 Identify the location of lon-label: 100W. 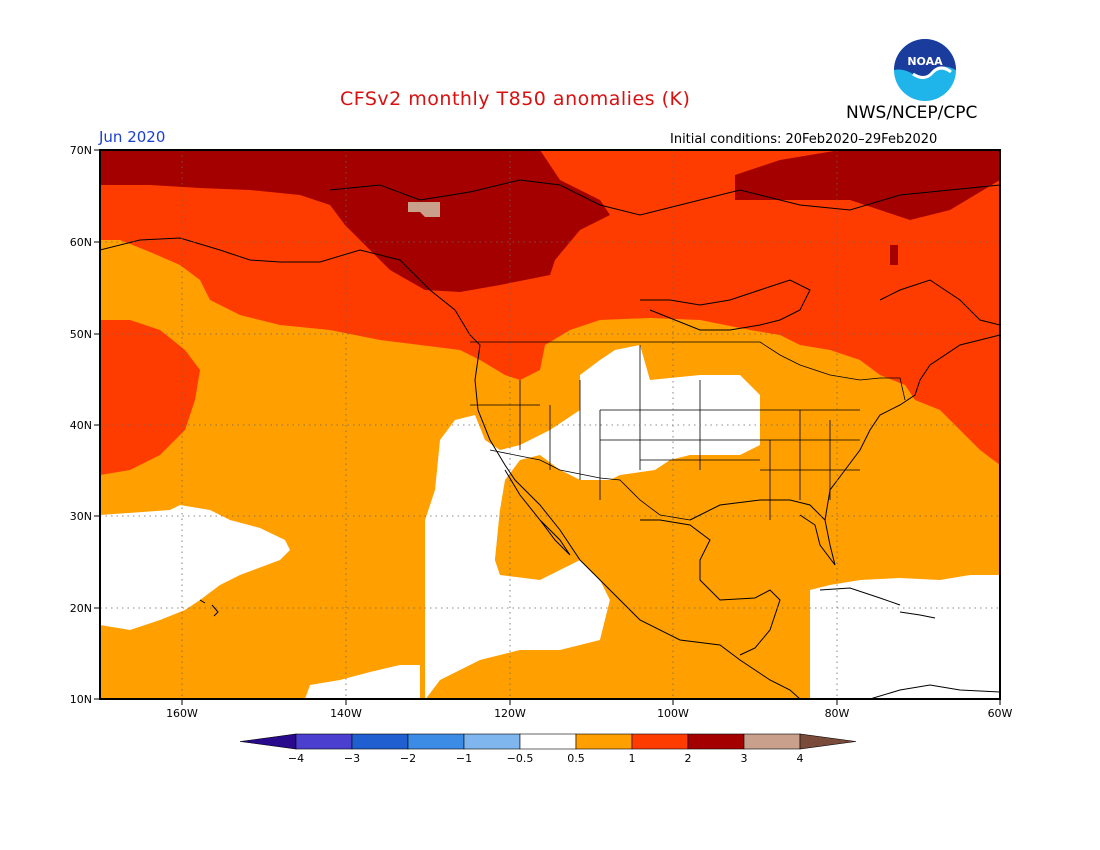
(673, 713).